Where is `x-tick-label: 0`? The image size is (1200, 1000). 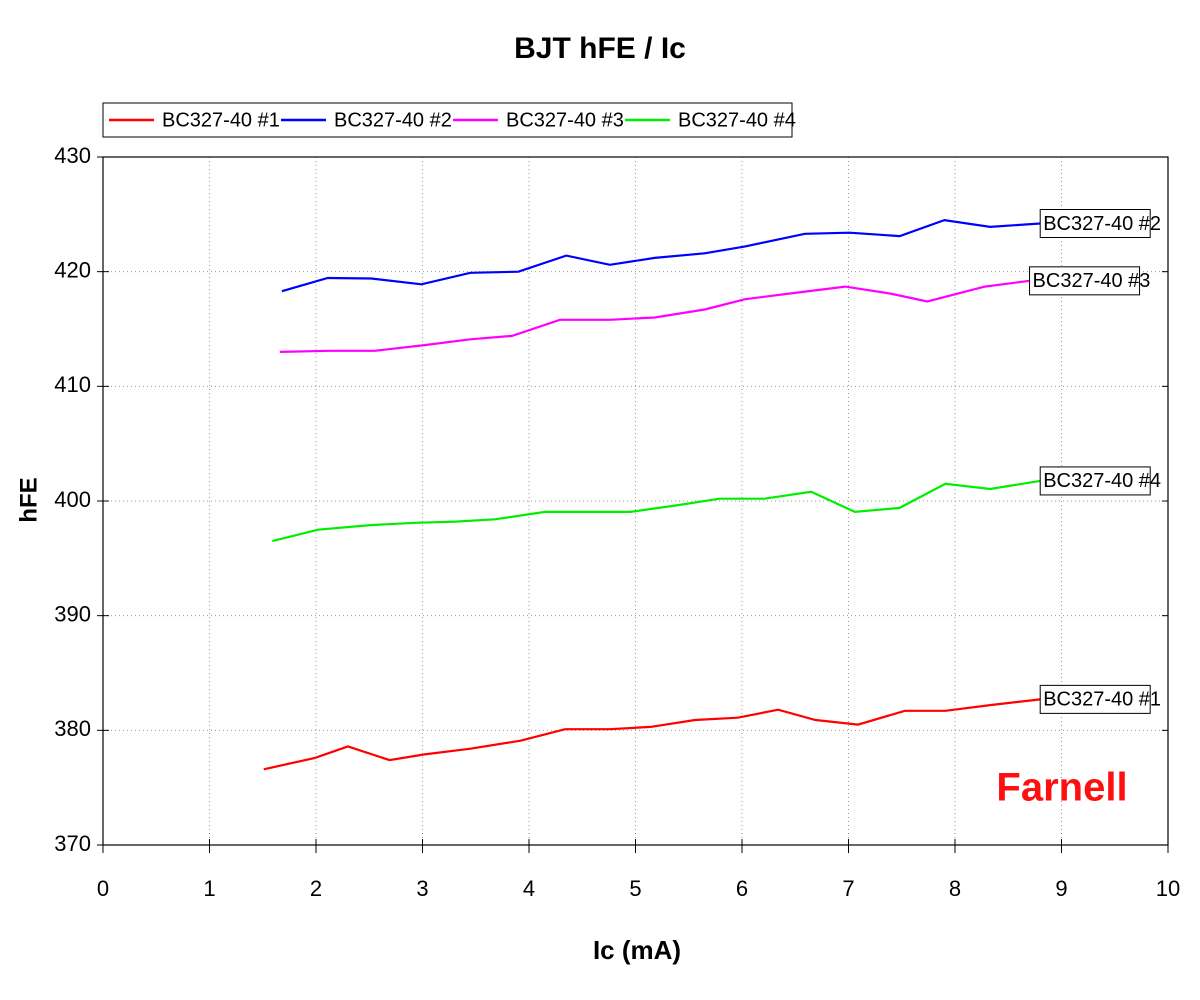 x-tick-label: 0 is located at coordinates (103, 888).